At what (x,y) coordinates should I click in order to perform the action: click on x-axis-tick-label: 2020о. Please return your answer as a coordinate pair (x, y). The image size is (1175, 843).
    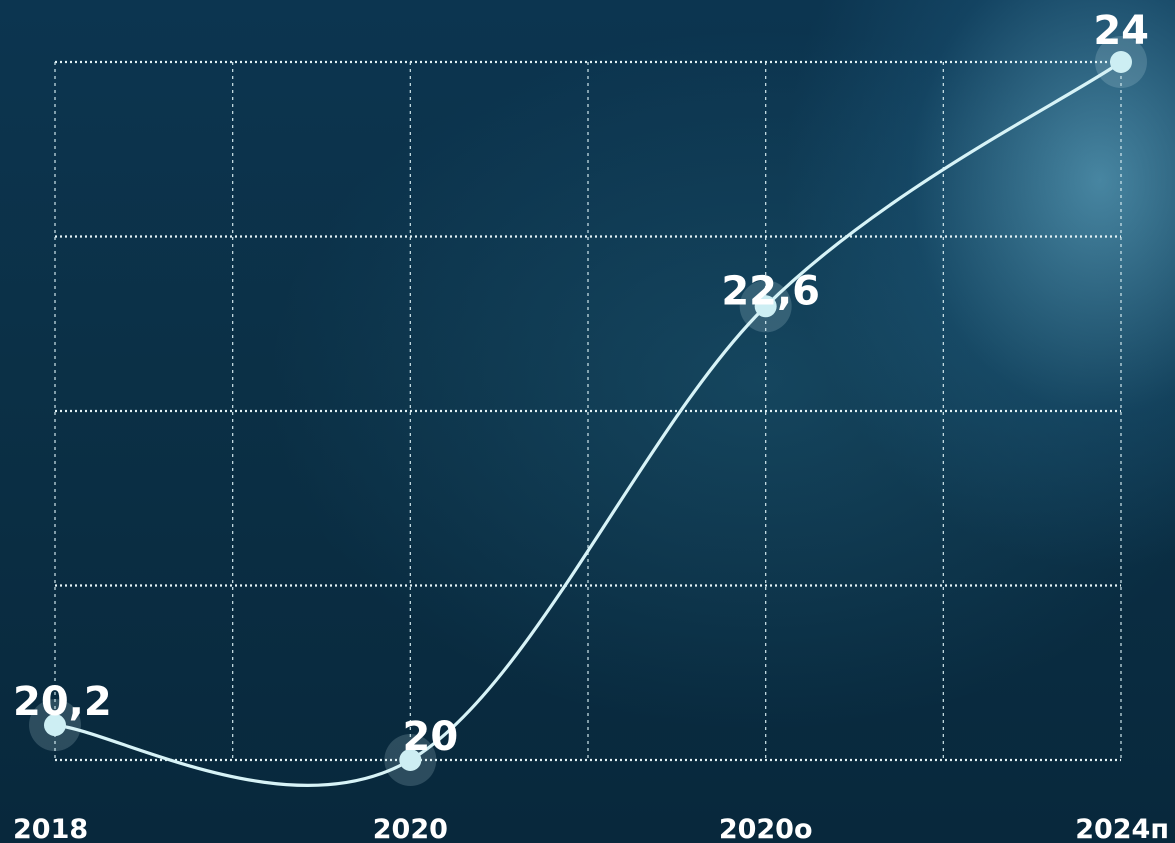
    Looking at the image, I should click on (766, 828).